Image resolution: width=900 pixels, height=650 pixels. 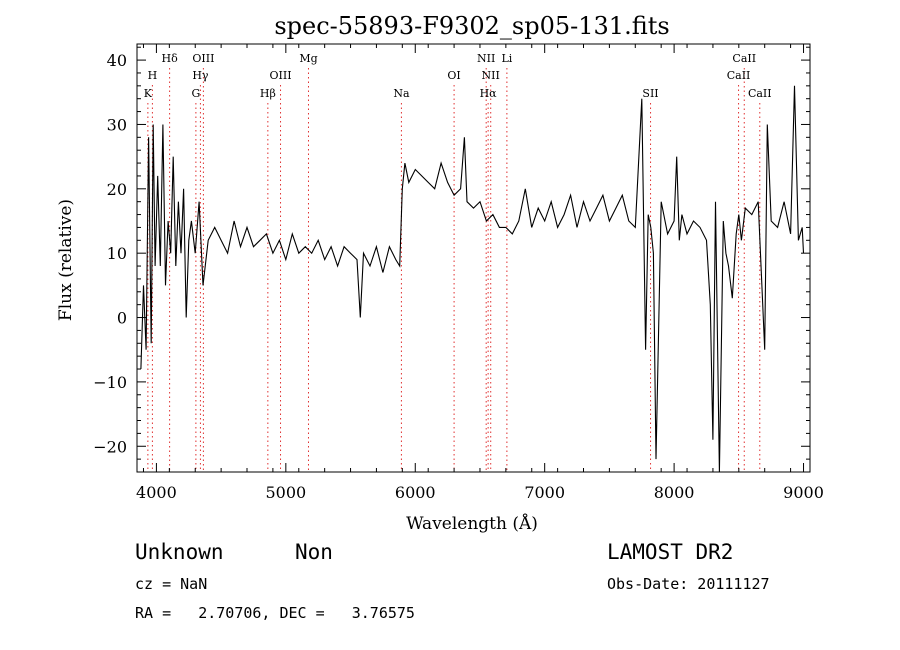 What do you see at coordinates (122, 318) in the screenshot?
I see `y-tick-label: 0` at bounding box center [122, 318].